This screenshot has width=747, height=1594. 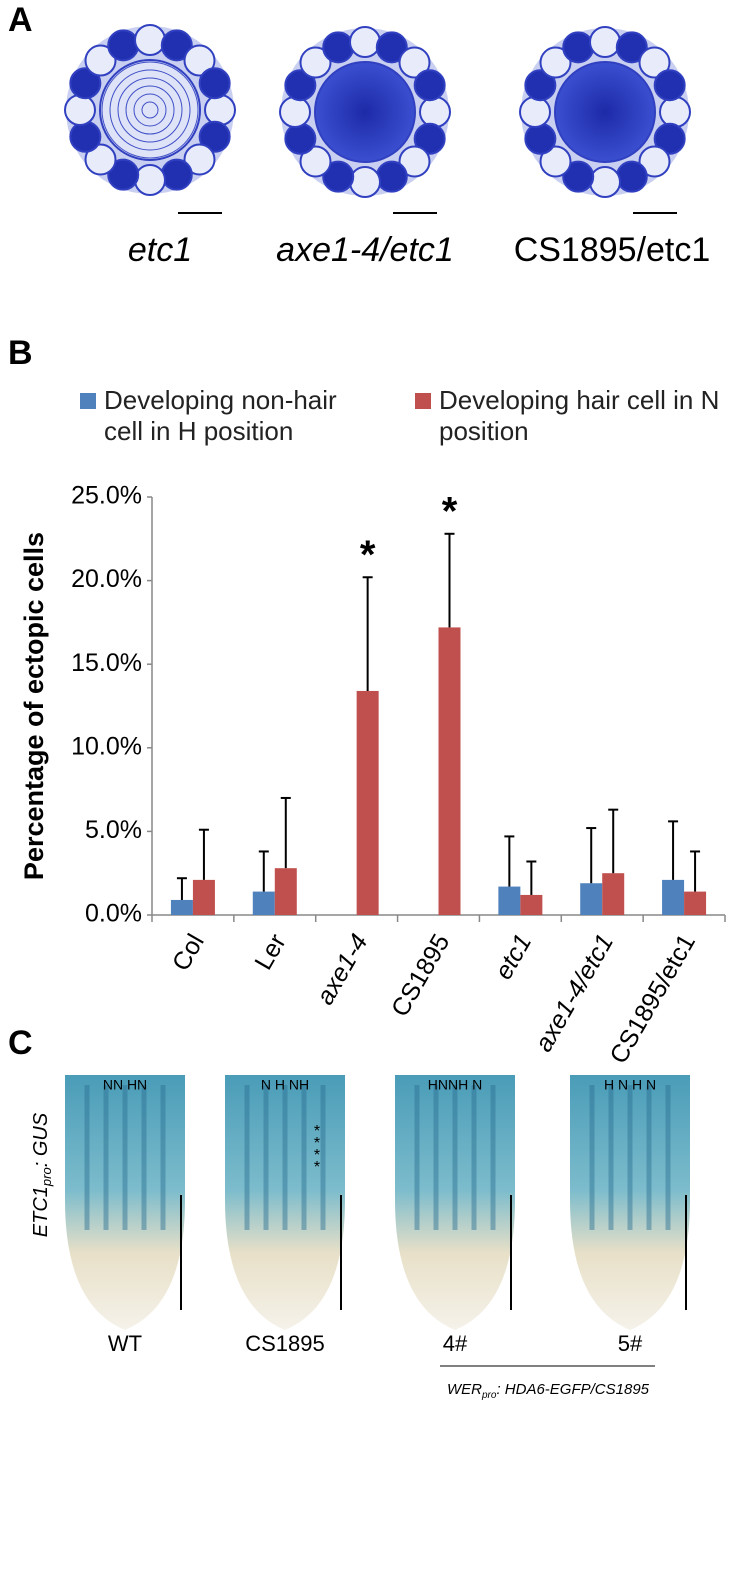 What do you see at coordinates (160, 250) in the screenshot?
I see `caption: etc1` at bounding box center [160, 250].